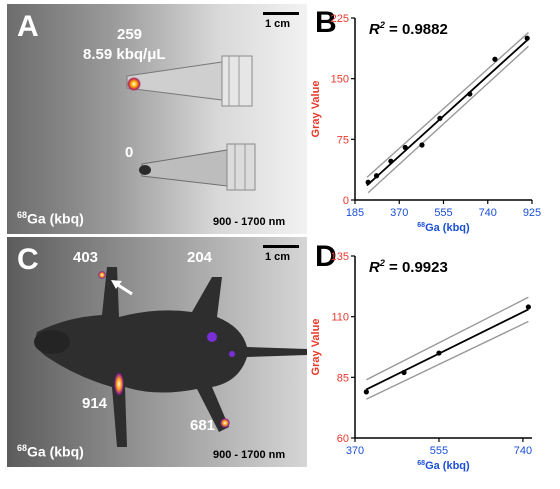 This screenshot has width=560, height=489. Describe the element at coordinates (86, 257) in the screenshot. I see `label-403: 403` at that location.